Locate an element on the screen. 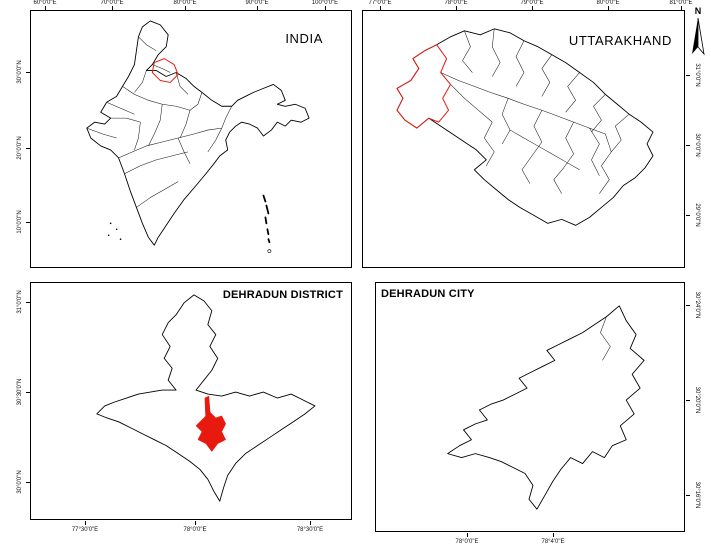 The width and height of the screenshot is (711, 550). north-arrow: N is located at coordinates (698, 33).